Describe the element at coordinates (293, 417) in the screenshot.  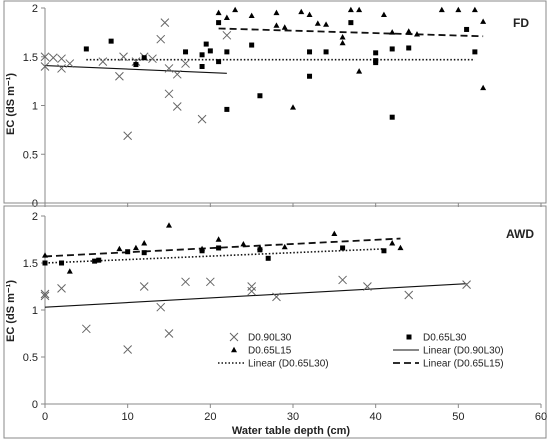
I see `awd-x-tick-label: 30` at that location.